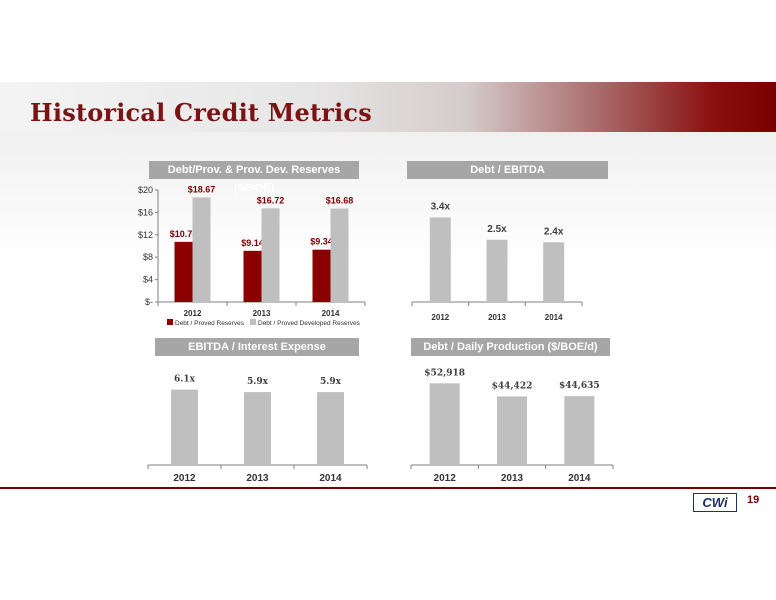 The width and height of the screenshot is (776, 600). I want to click on chart4-data-label: $44,635, so click(579, 386).